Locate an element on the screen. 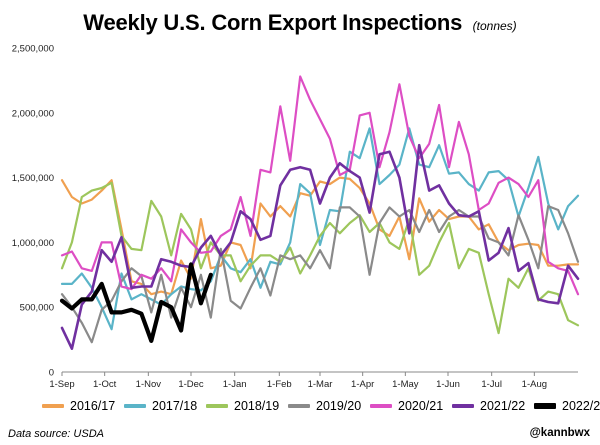 This screenshot has height=445, width=600. chart-title-text: Weekly U.S. Corn Export Inspections is located at coordinates (273, 22).